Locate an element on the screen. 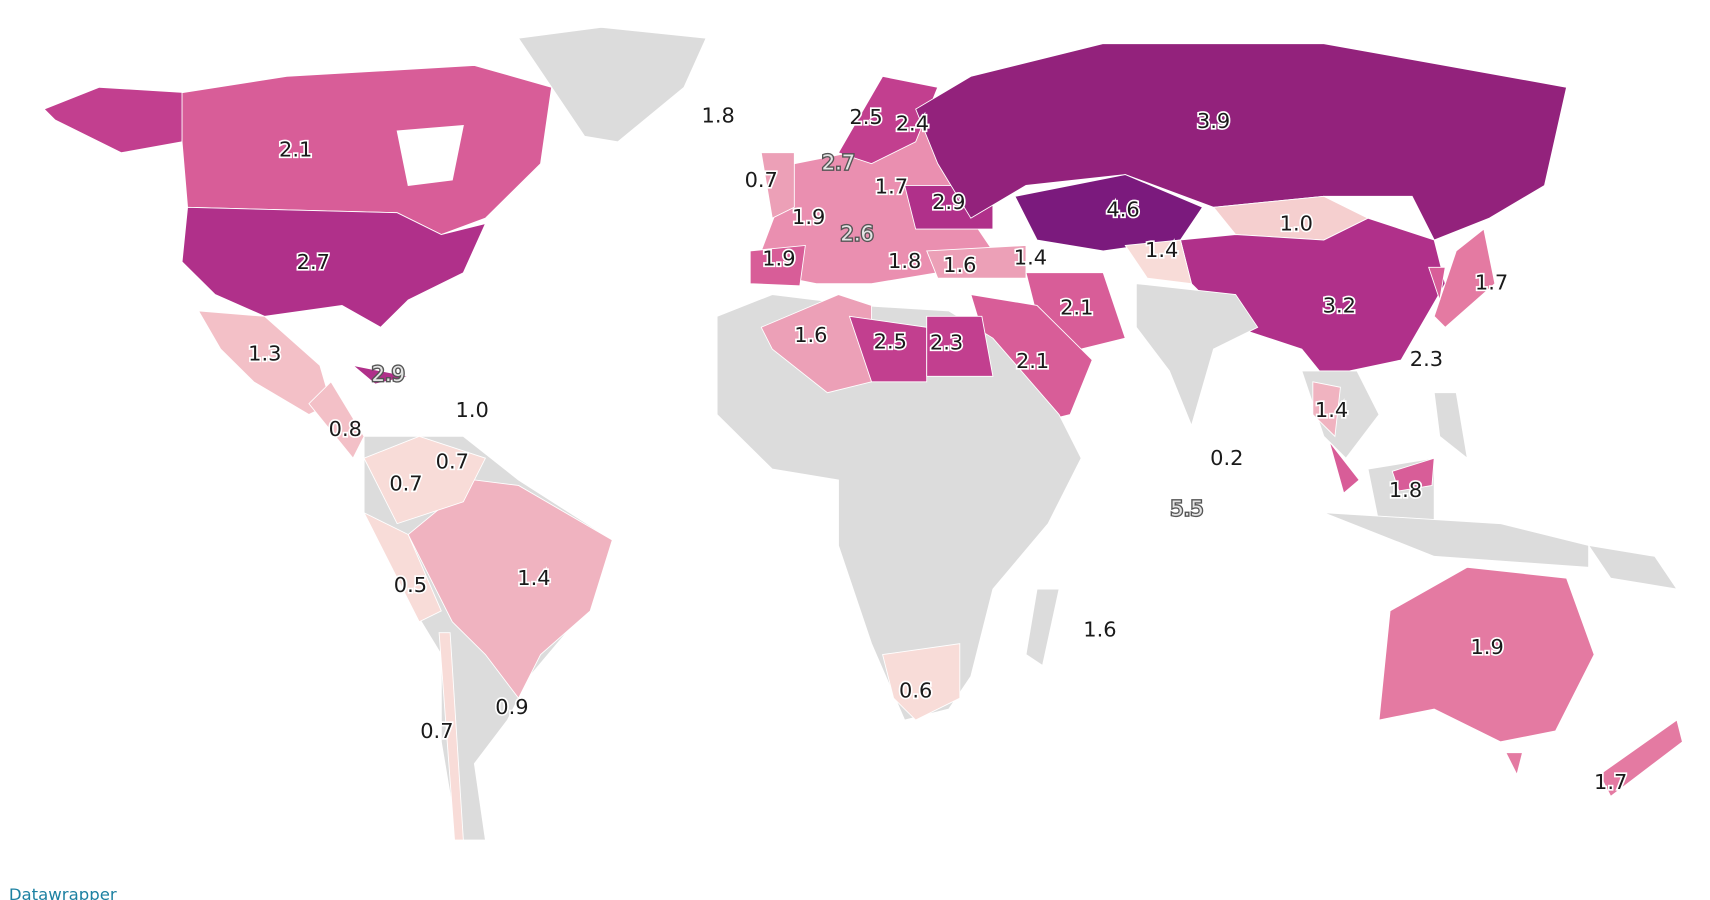 The width and height of the screenshot is (1710, 900). uk is located at coordinates (777, 185).